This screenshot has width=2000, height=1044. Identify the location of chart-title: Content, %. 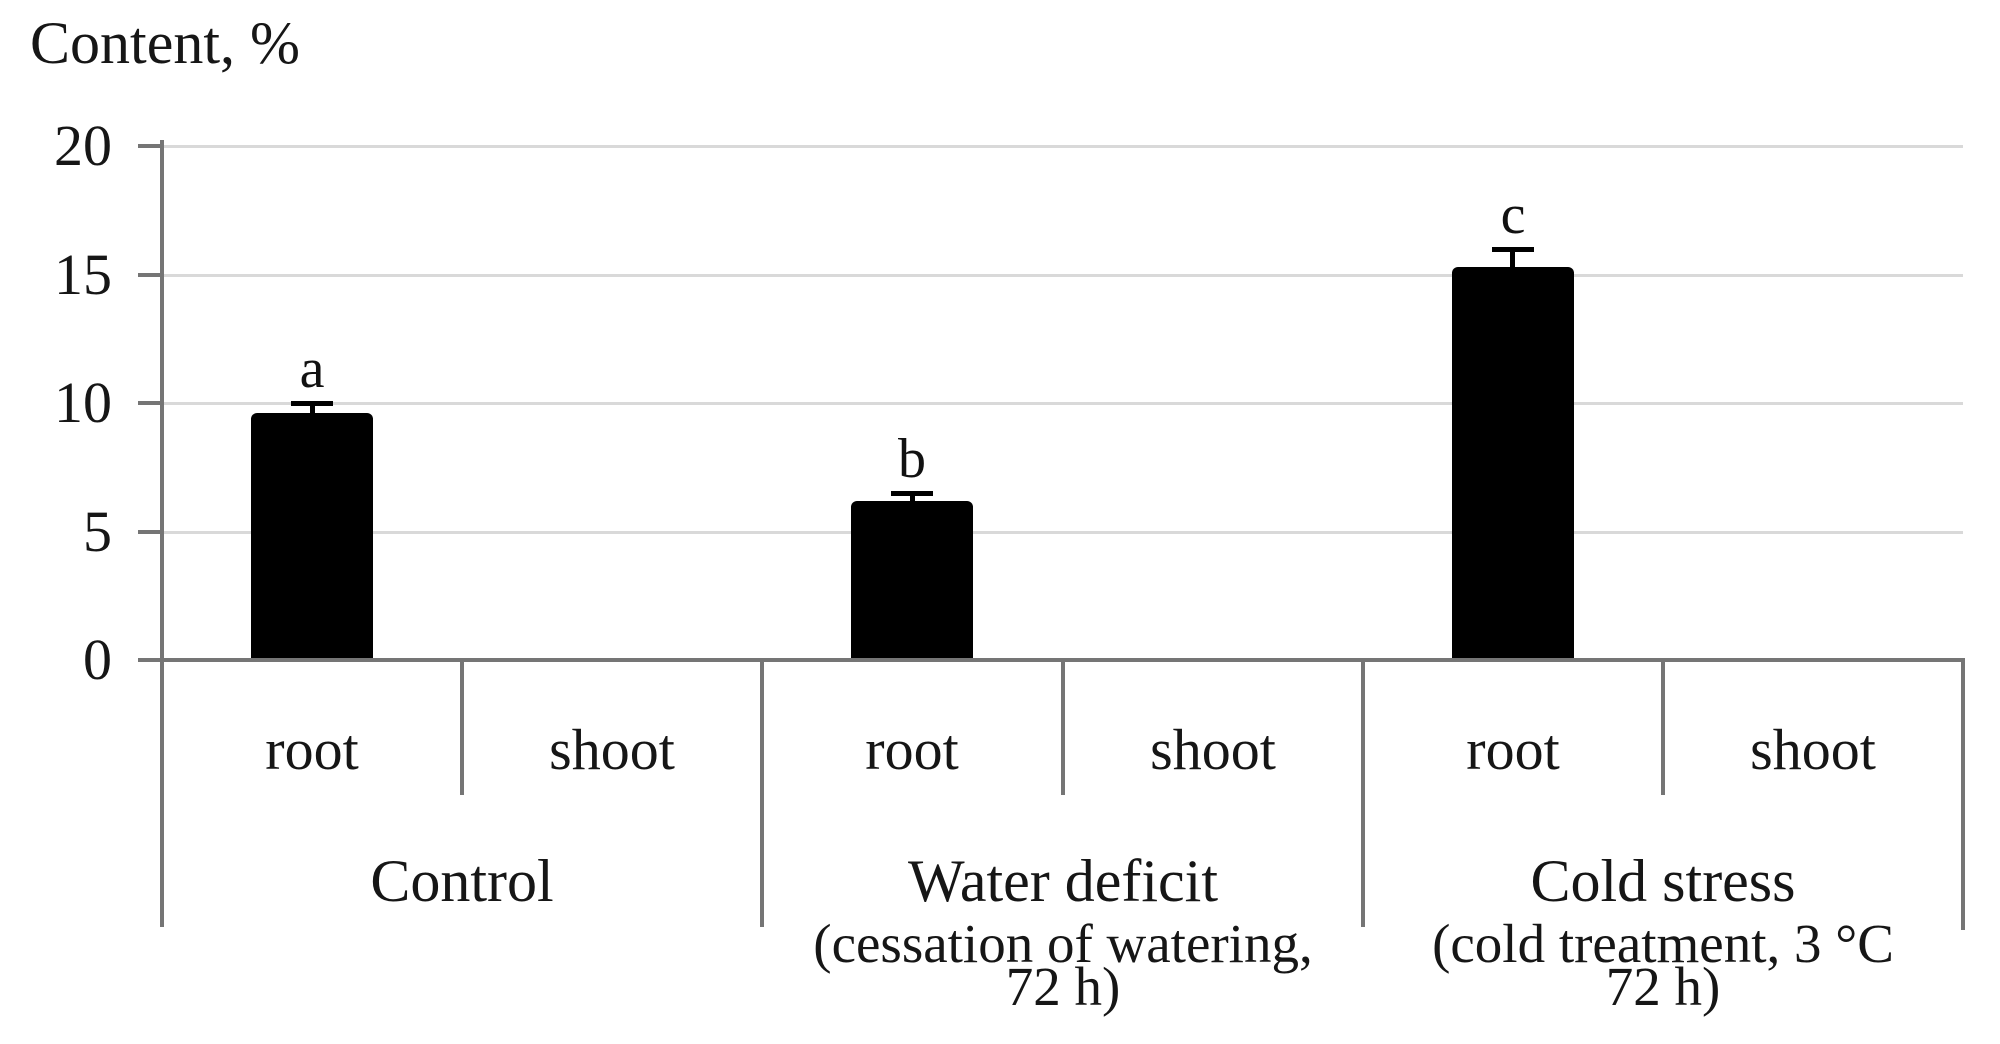
(165, 43).